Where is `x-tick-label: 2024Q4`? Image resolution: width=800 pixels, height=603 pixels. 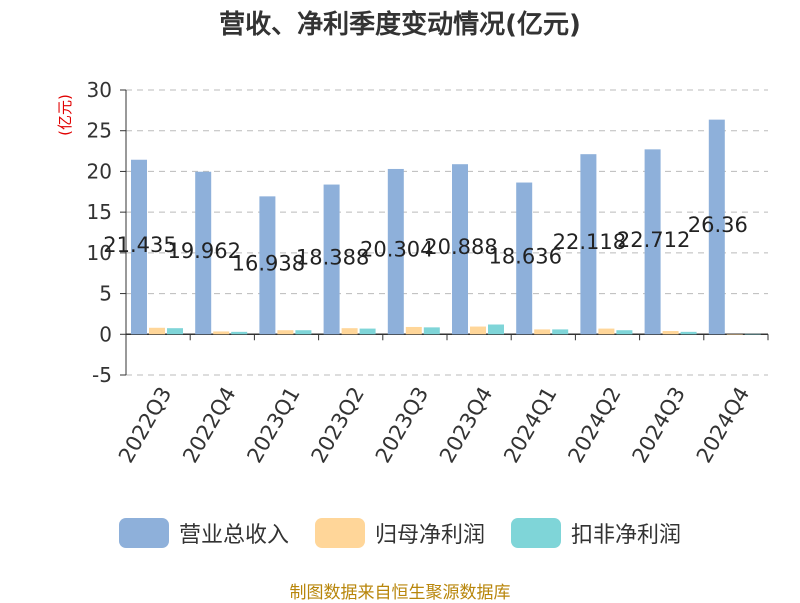
x-tick-label: 2024Q4 is located at coordinates (723, 425).